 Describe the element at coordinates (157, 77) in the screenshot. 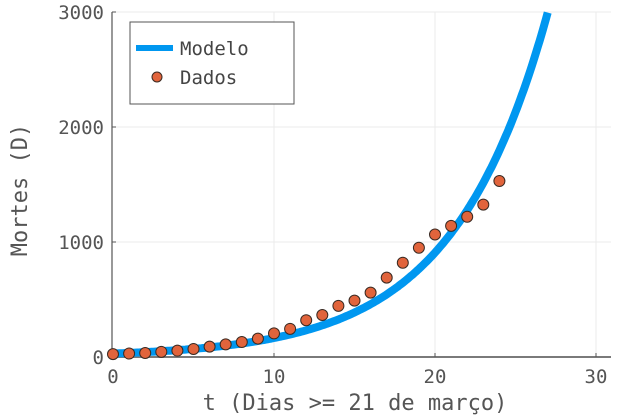

I see `legend-dot-icon` at that location.